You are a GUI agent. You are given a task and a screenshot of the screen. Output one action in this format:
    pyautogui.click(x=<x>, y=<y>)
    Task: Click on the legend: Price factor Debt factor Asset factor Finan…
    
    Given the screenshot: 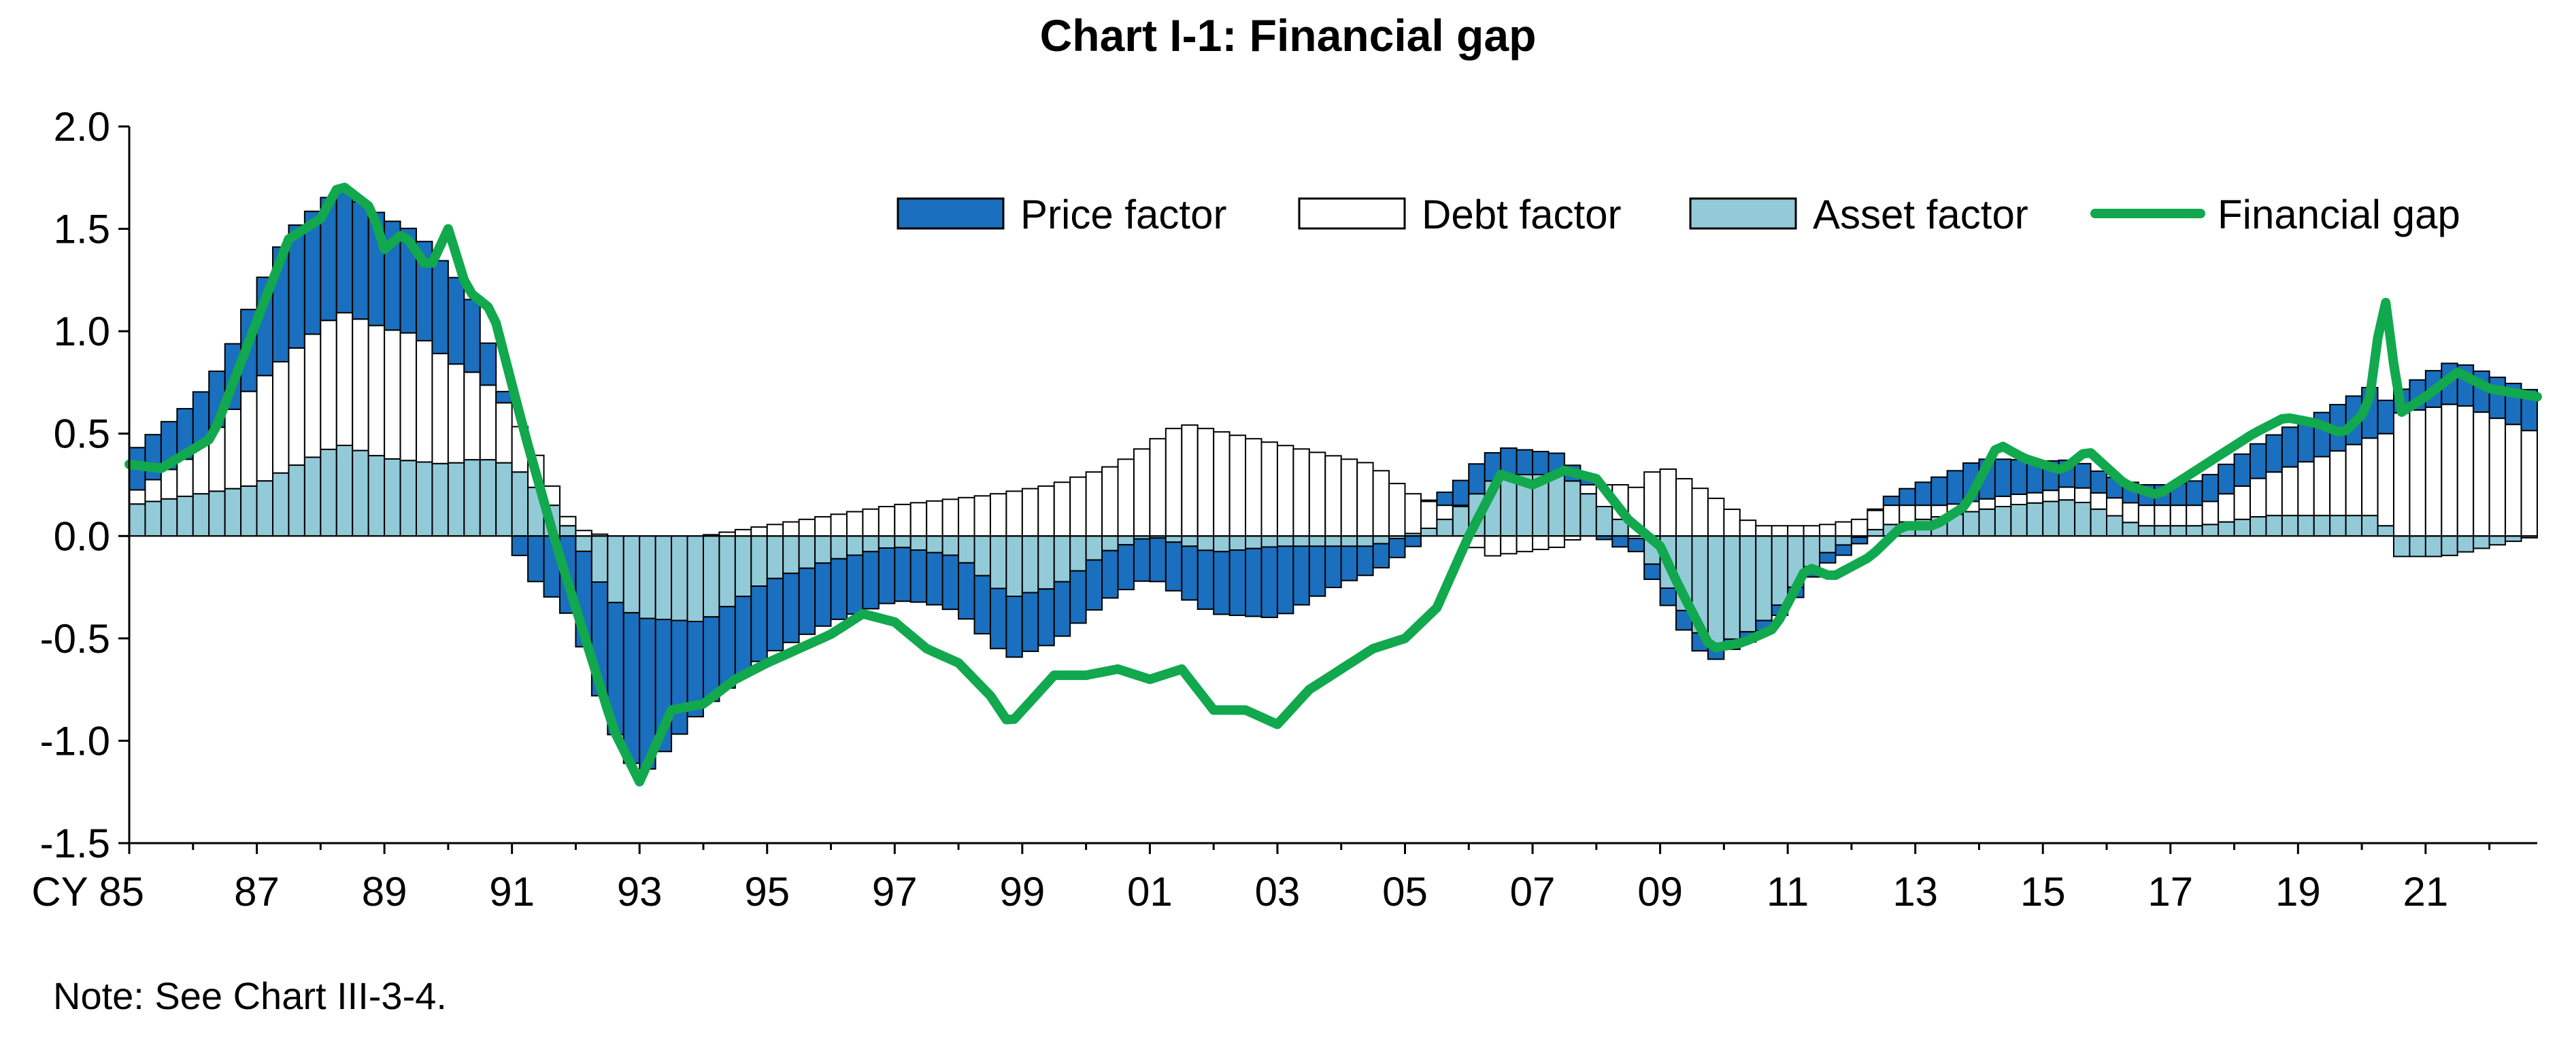 What is the action you would take?
    pyautogui.click(x=1678, y=215)
    